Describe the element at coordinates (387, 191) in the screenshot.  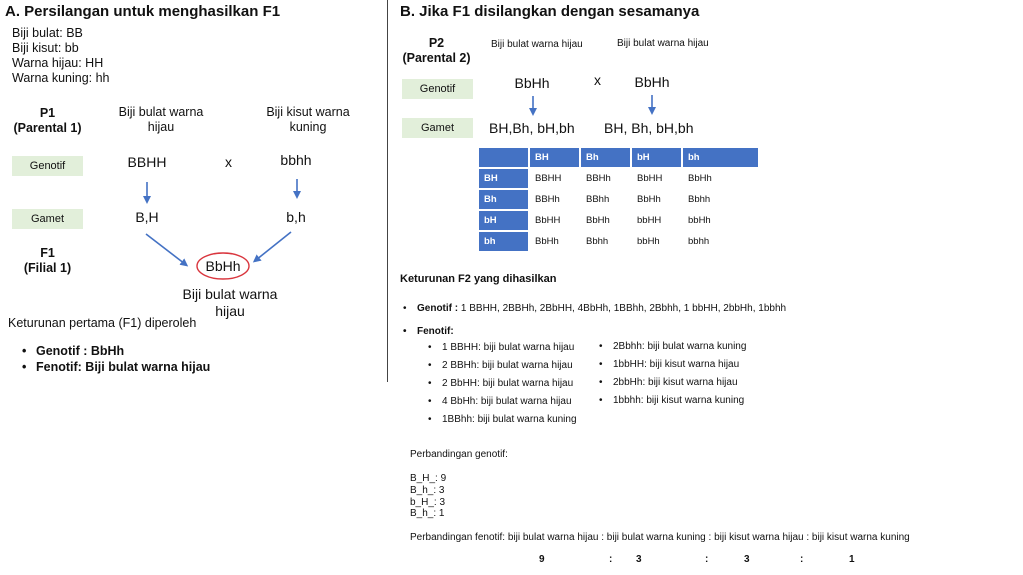
I see `panel-divider` at that location.